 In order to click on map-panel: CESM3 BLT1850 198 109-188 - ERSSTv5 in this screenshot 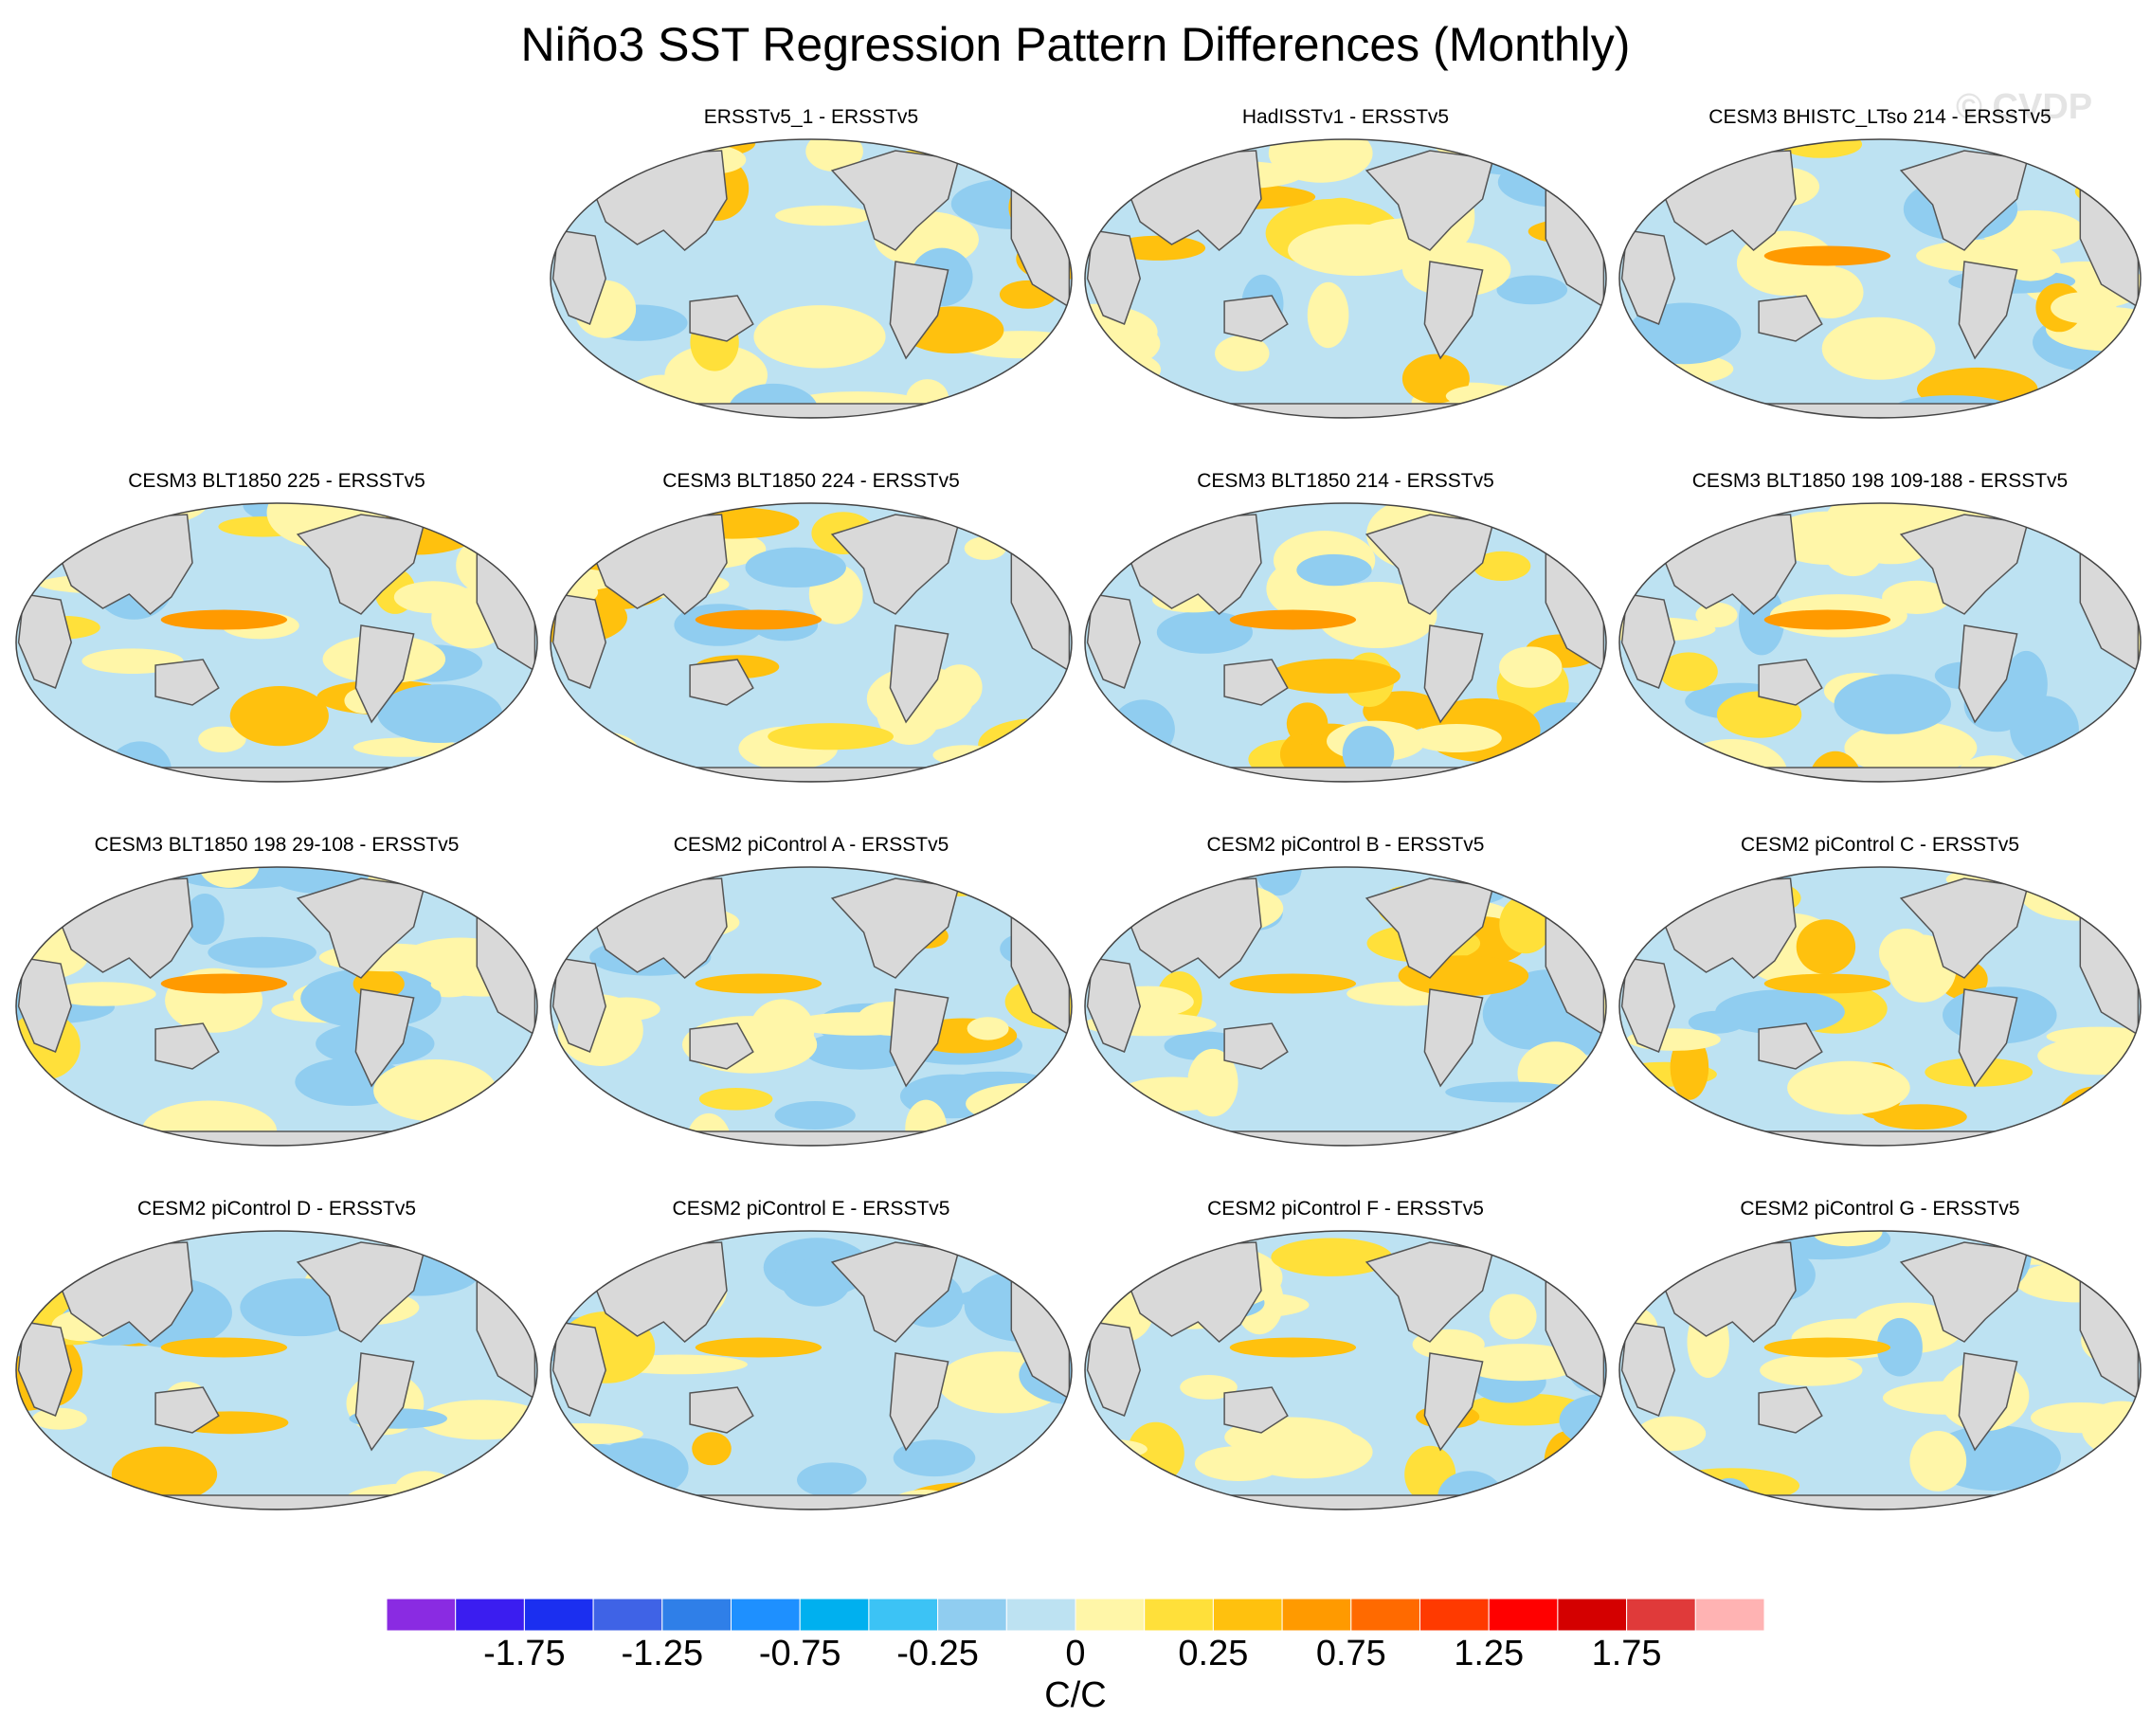, I will do `click(1880, 631)`.